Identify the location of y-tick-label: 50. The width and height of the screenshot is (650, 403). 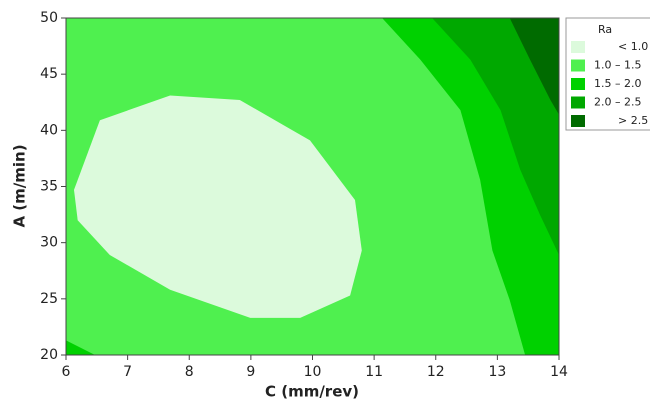
(49, 18).